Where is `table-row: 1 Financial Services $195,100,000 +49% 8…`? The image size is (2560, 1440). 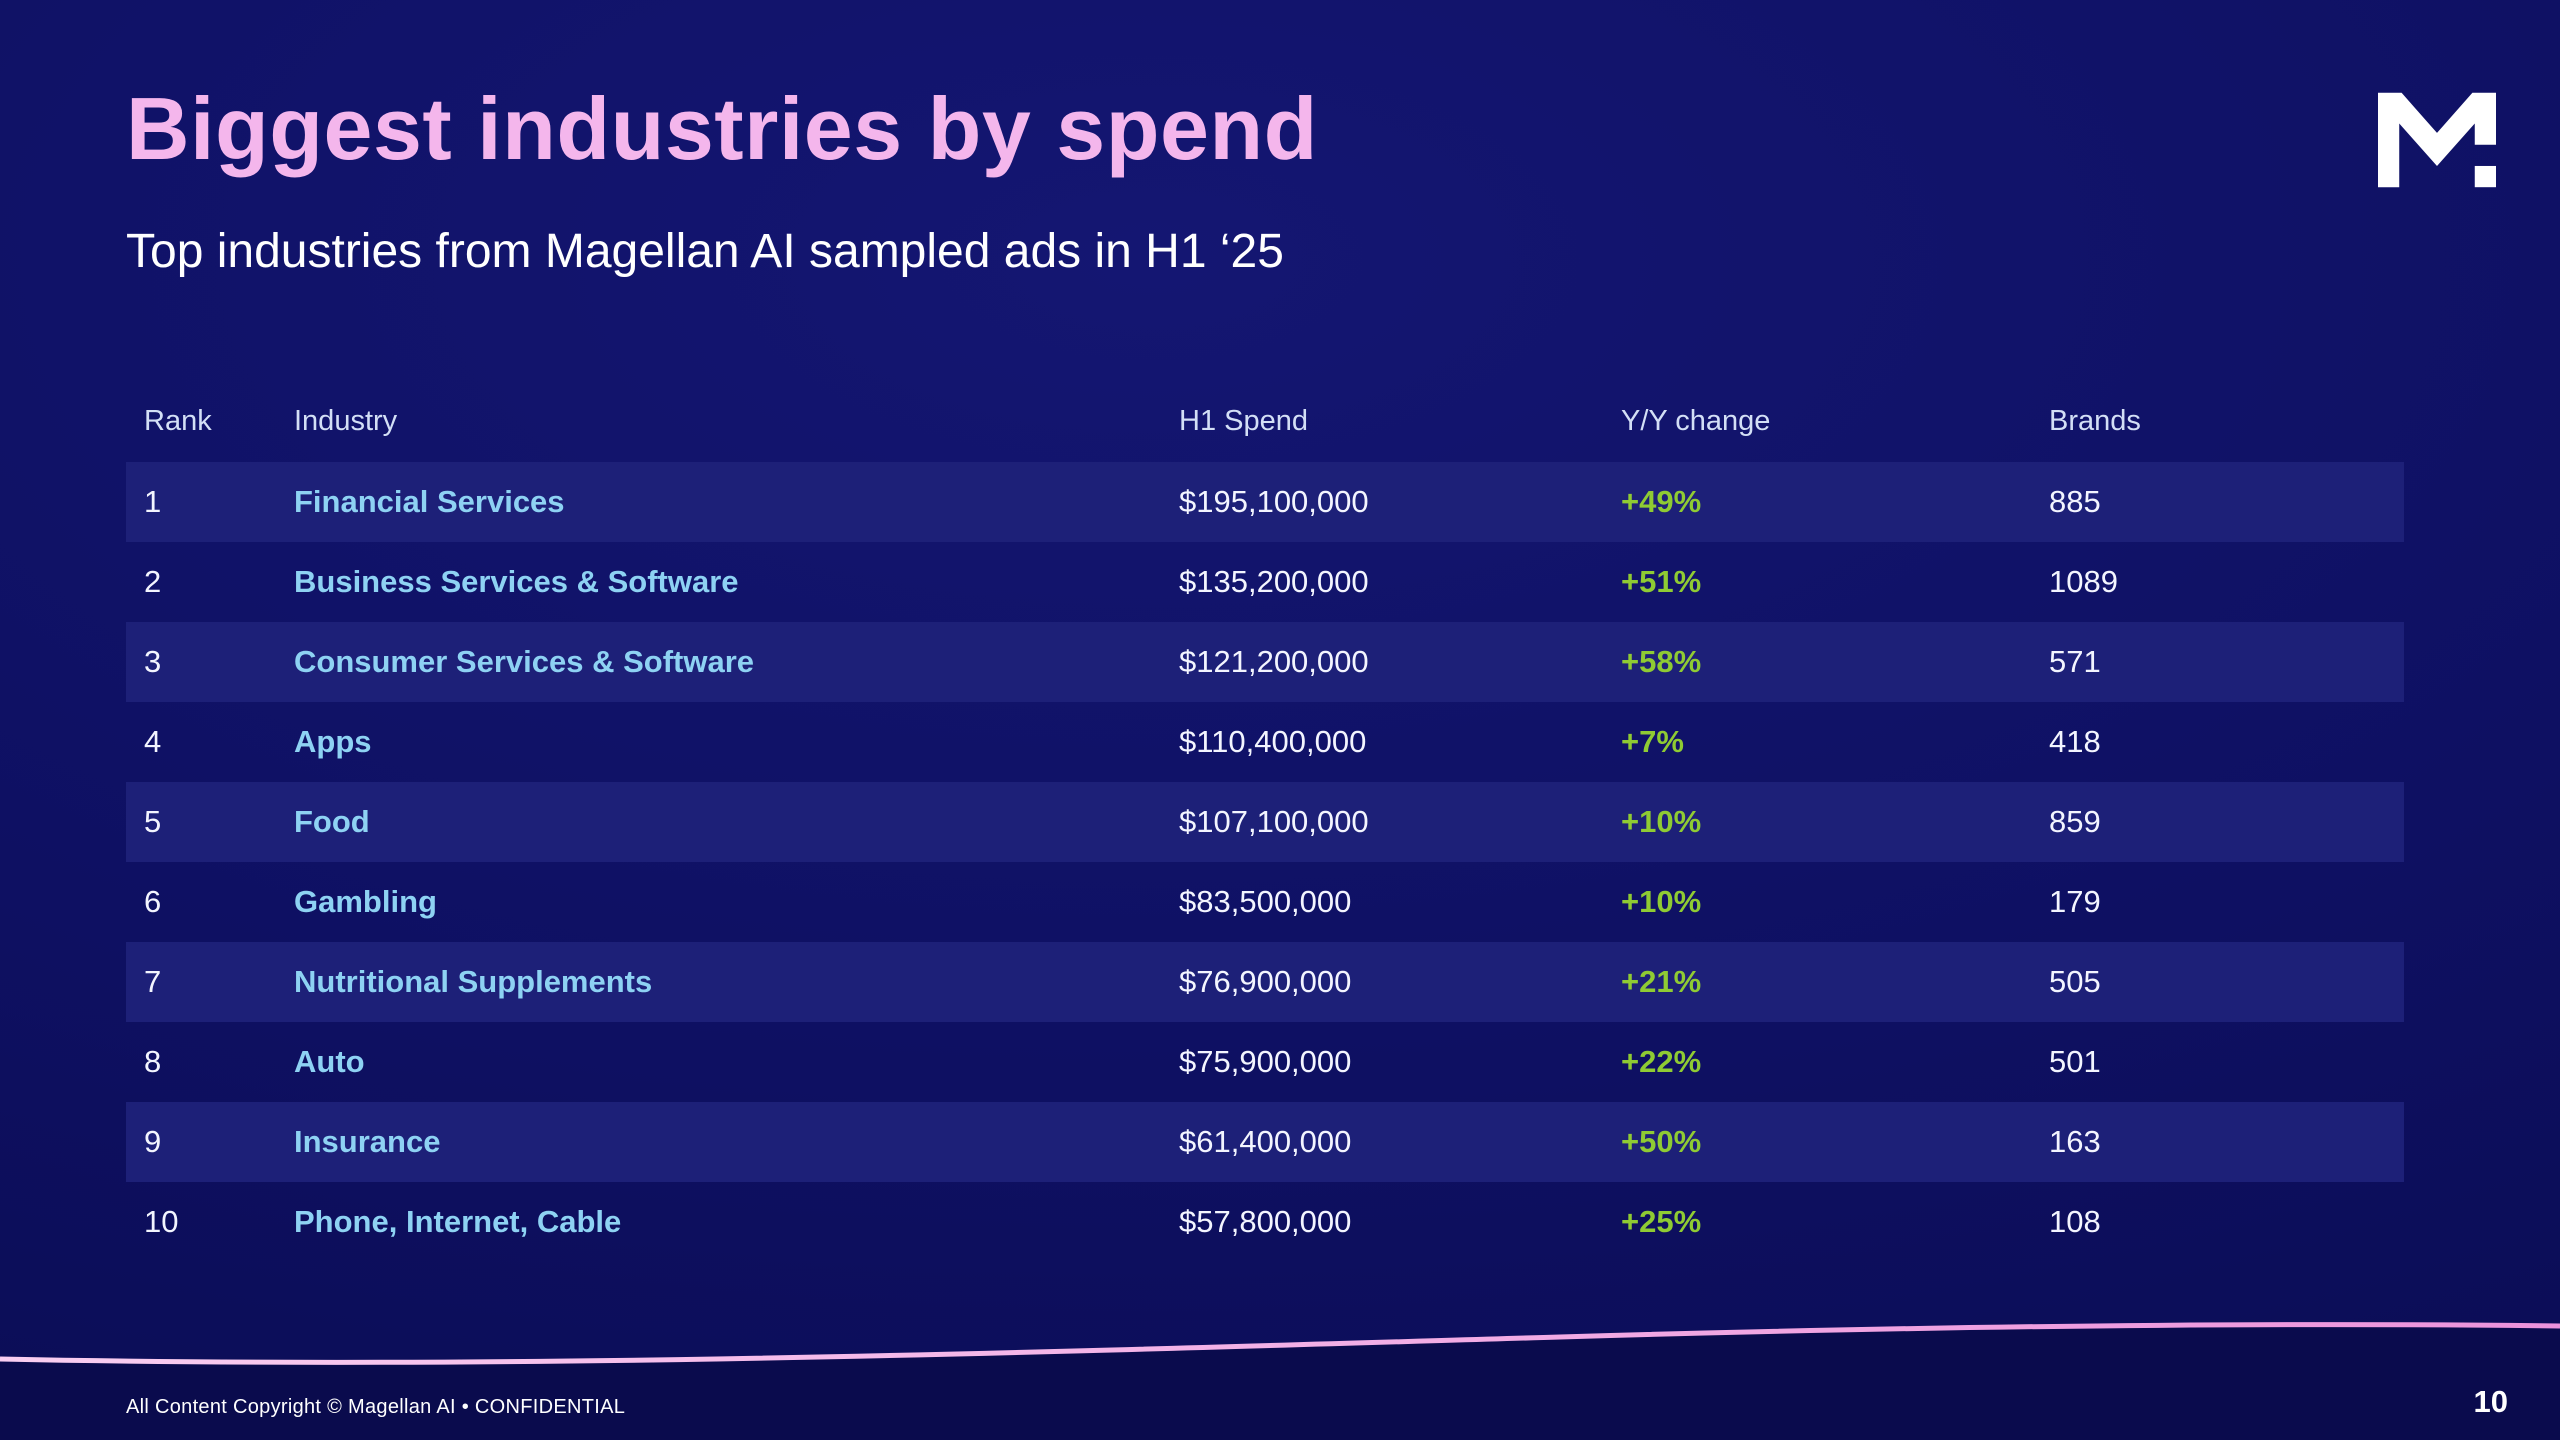 table-row: 1 Financial Services $195,100,000 +49% 8… is located at coordinates (1265, 502).